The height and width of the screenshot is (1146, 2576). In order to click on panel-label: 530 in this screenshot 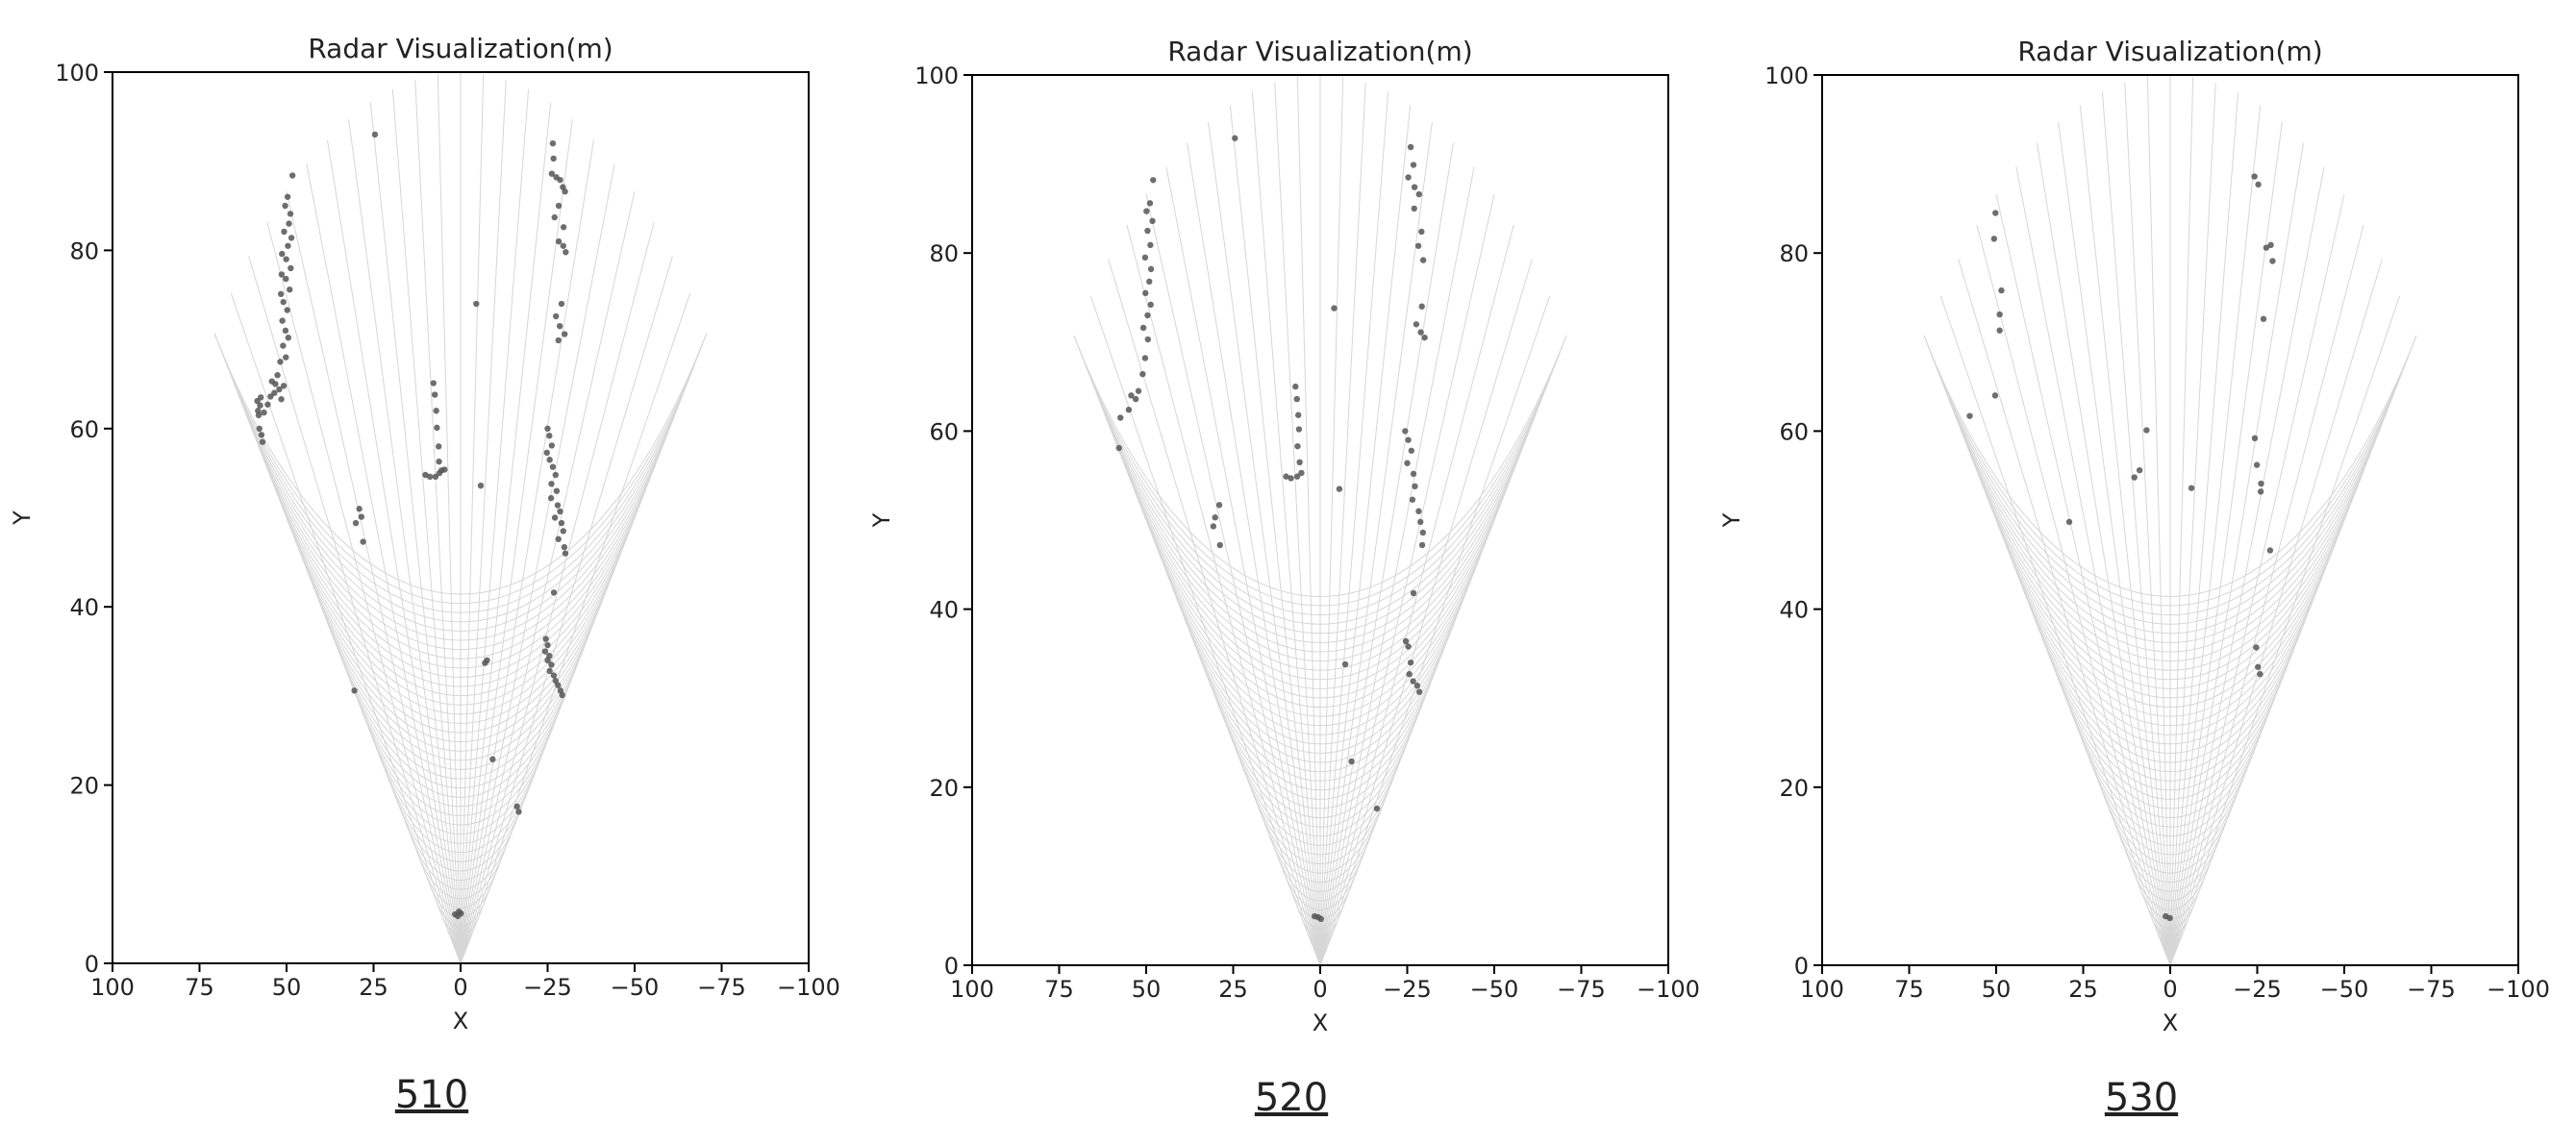, I will do `click(2141, 1098)`.